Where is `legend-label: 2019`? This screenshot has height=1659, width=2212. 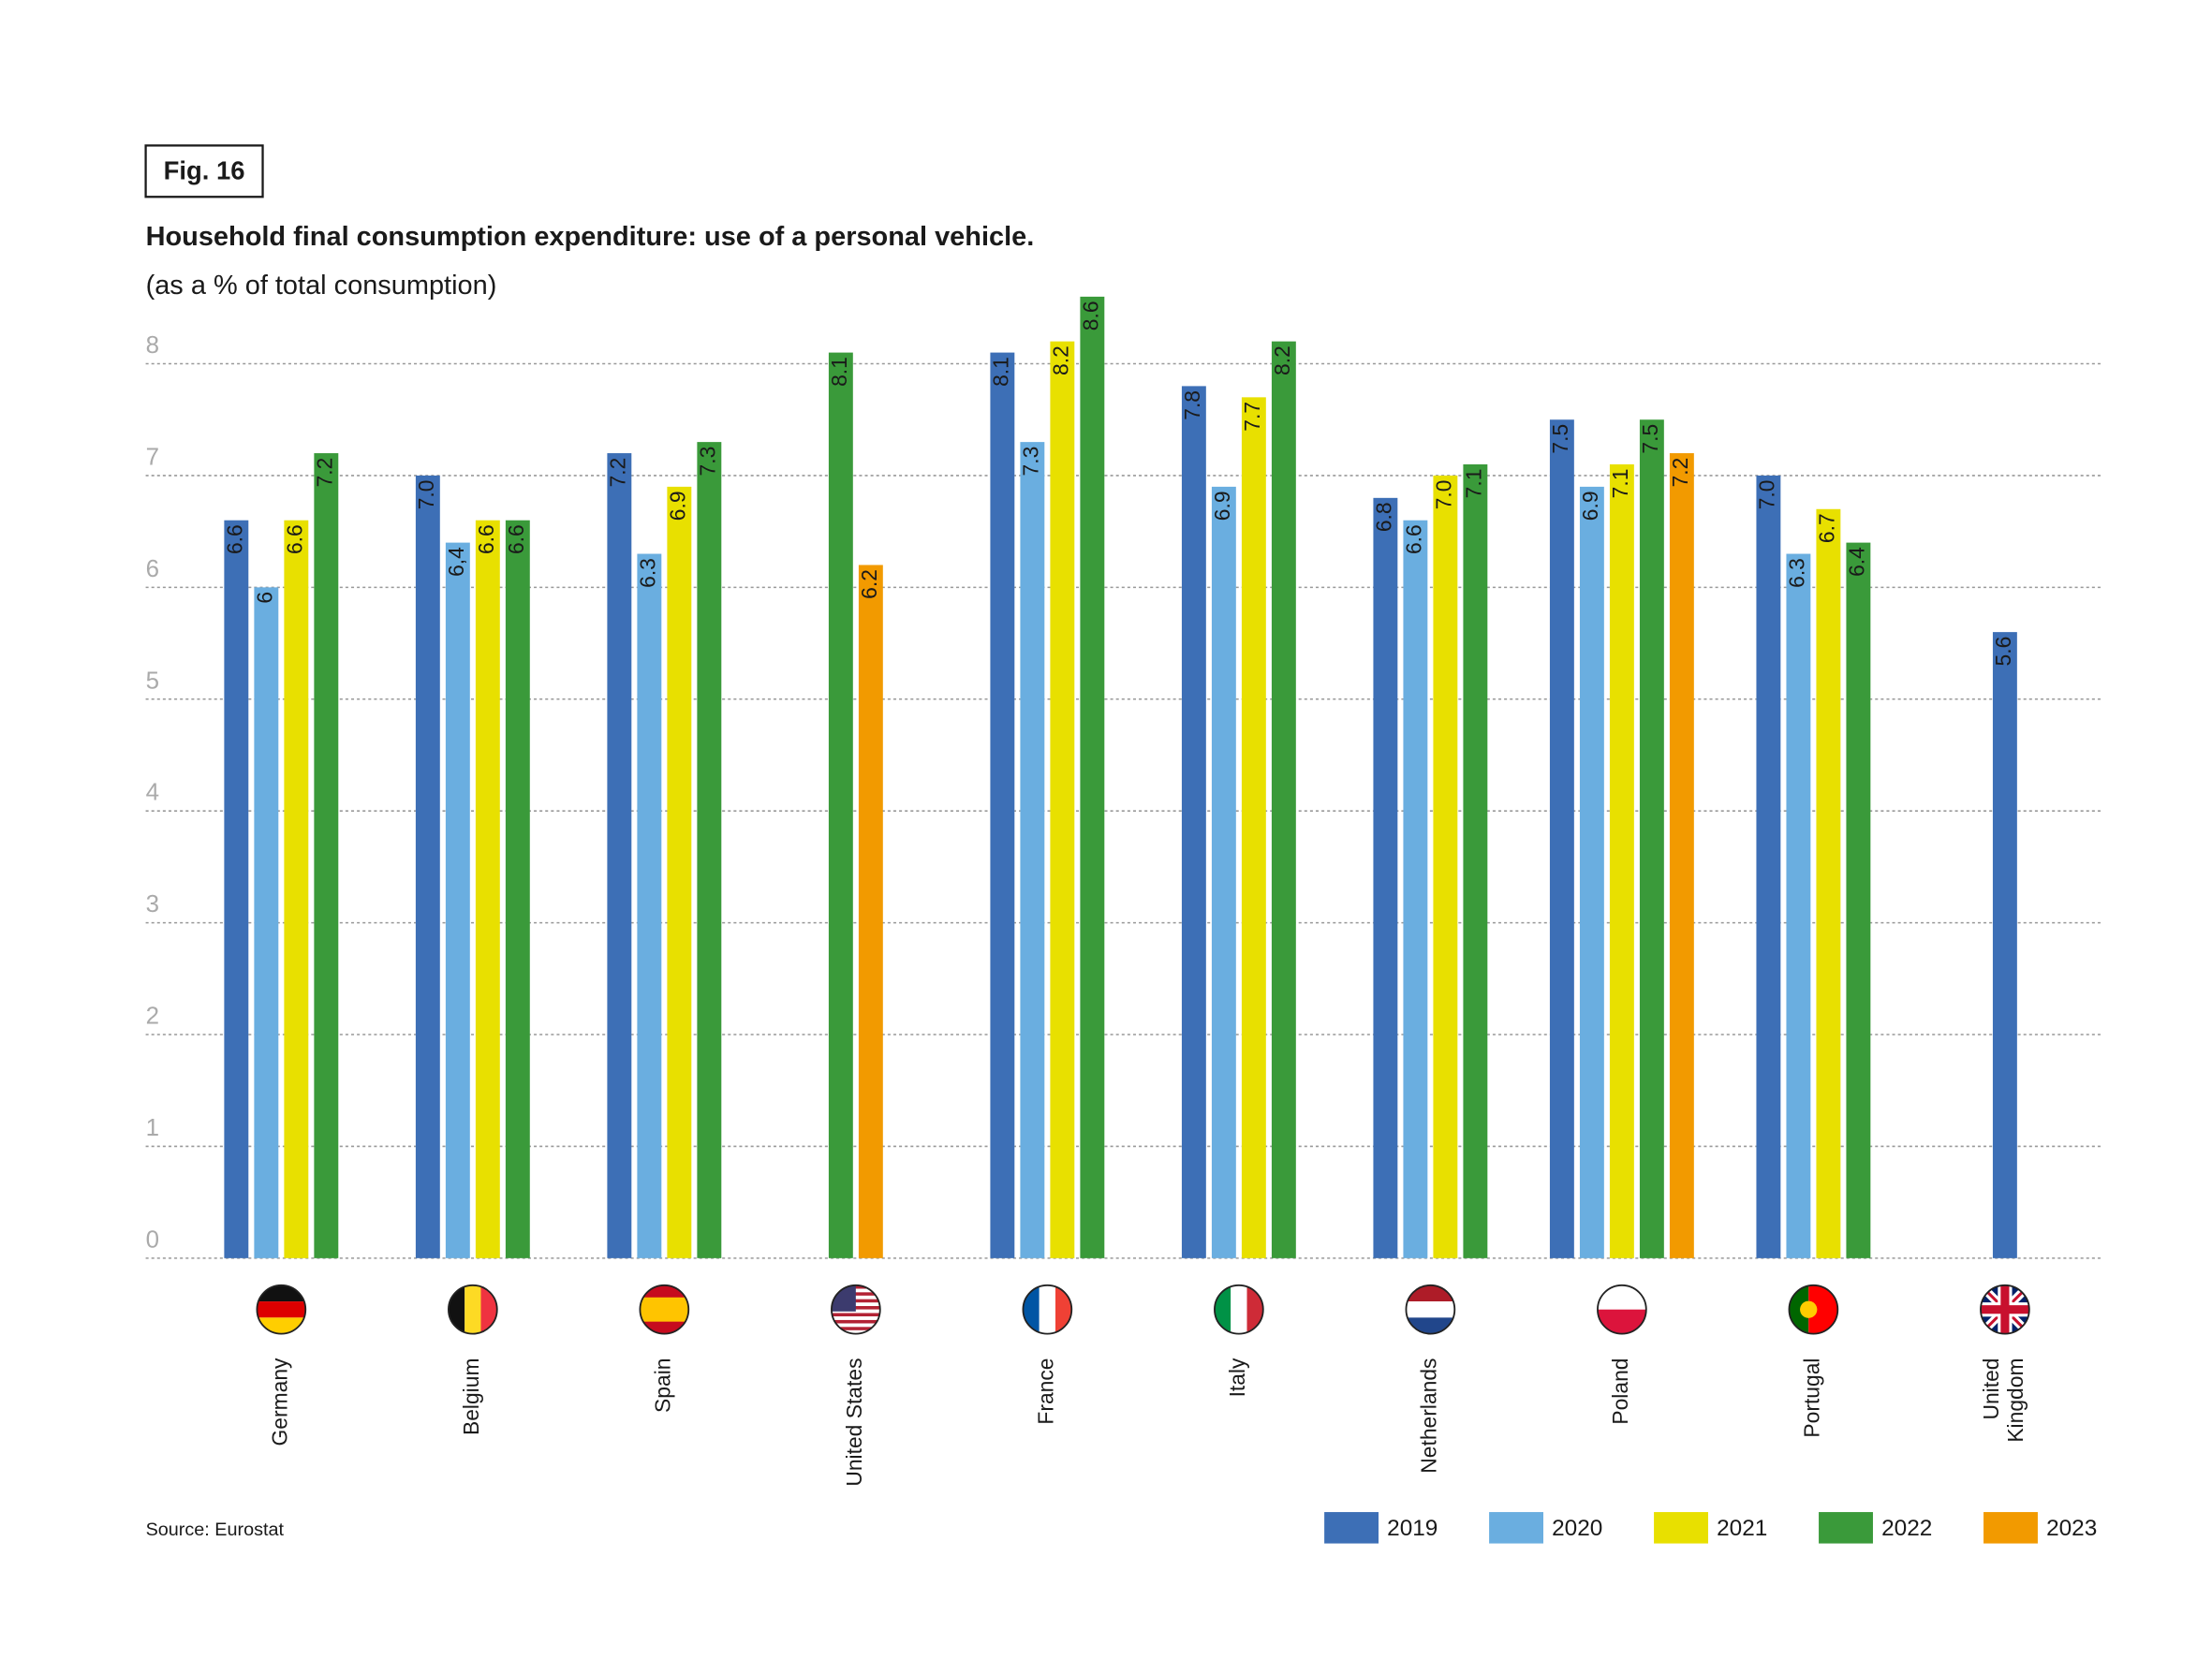 legend-label: 2019 is located at coordinates (1412, 1528).